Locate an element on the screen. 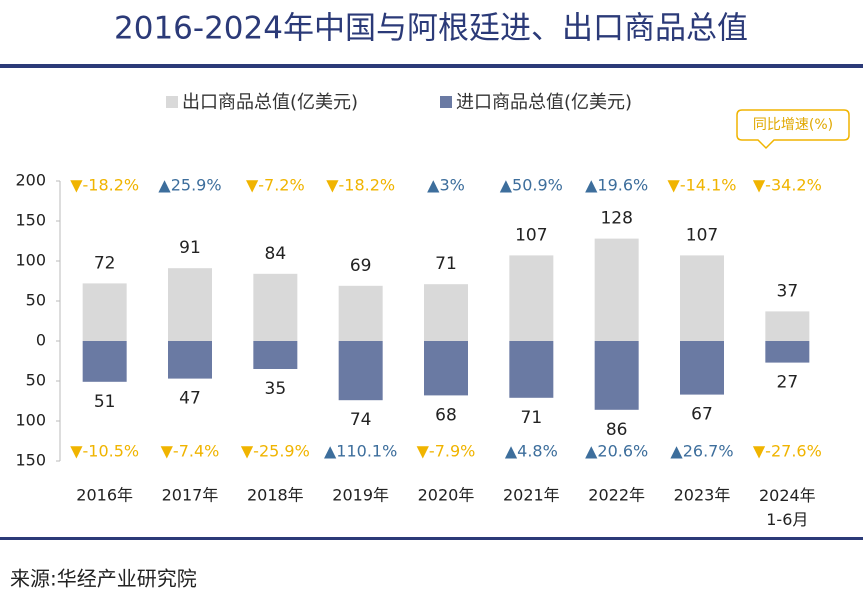 This screenshot has width=863, height=601. change-label: ▲25.9% is located at coordinates (189, 185).